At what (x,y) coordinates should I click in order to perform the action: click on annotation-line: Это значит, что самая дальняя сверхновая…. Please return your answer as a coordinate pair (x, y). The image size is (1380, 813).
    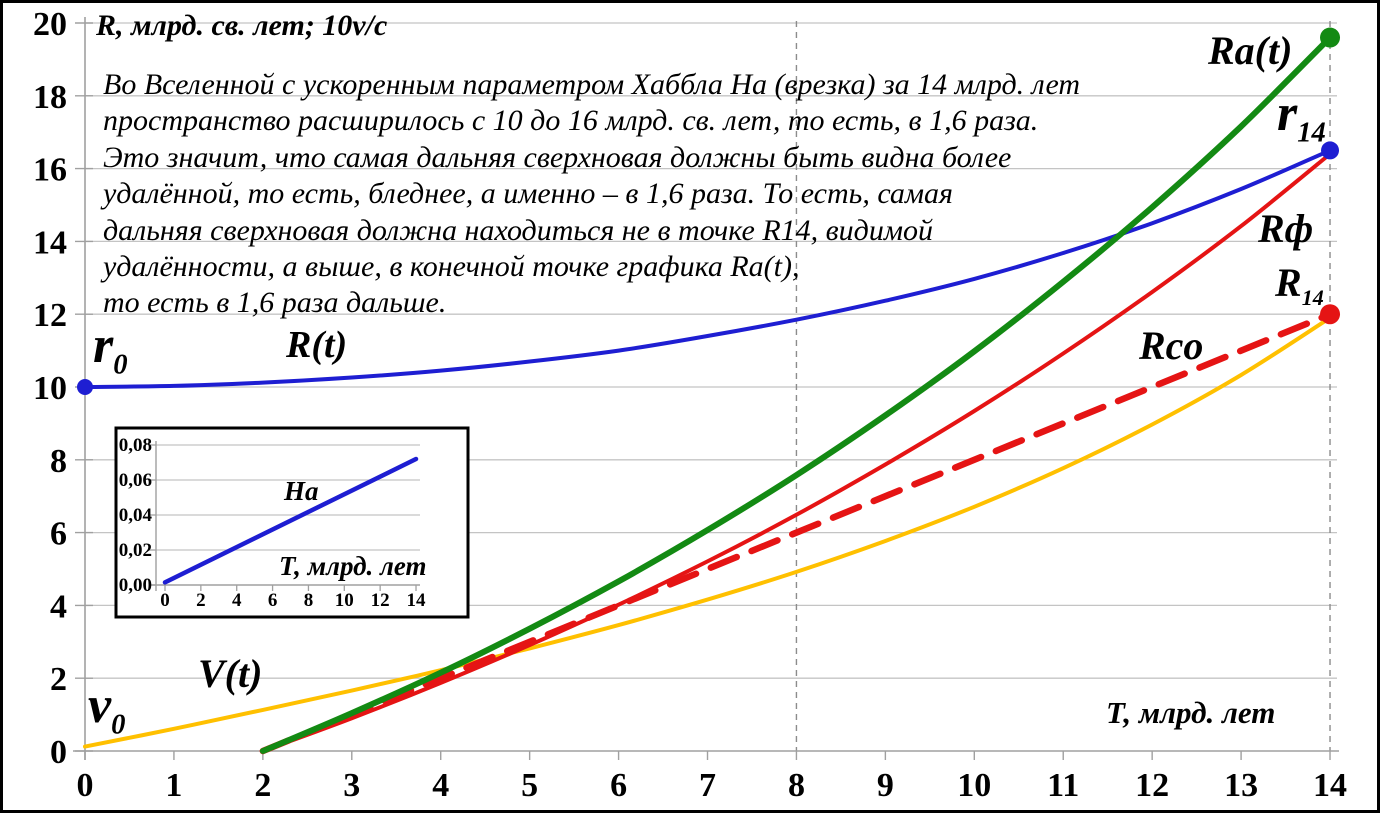
    Looking at the image, I should click on (557, 157).